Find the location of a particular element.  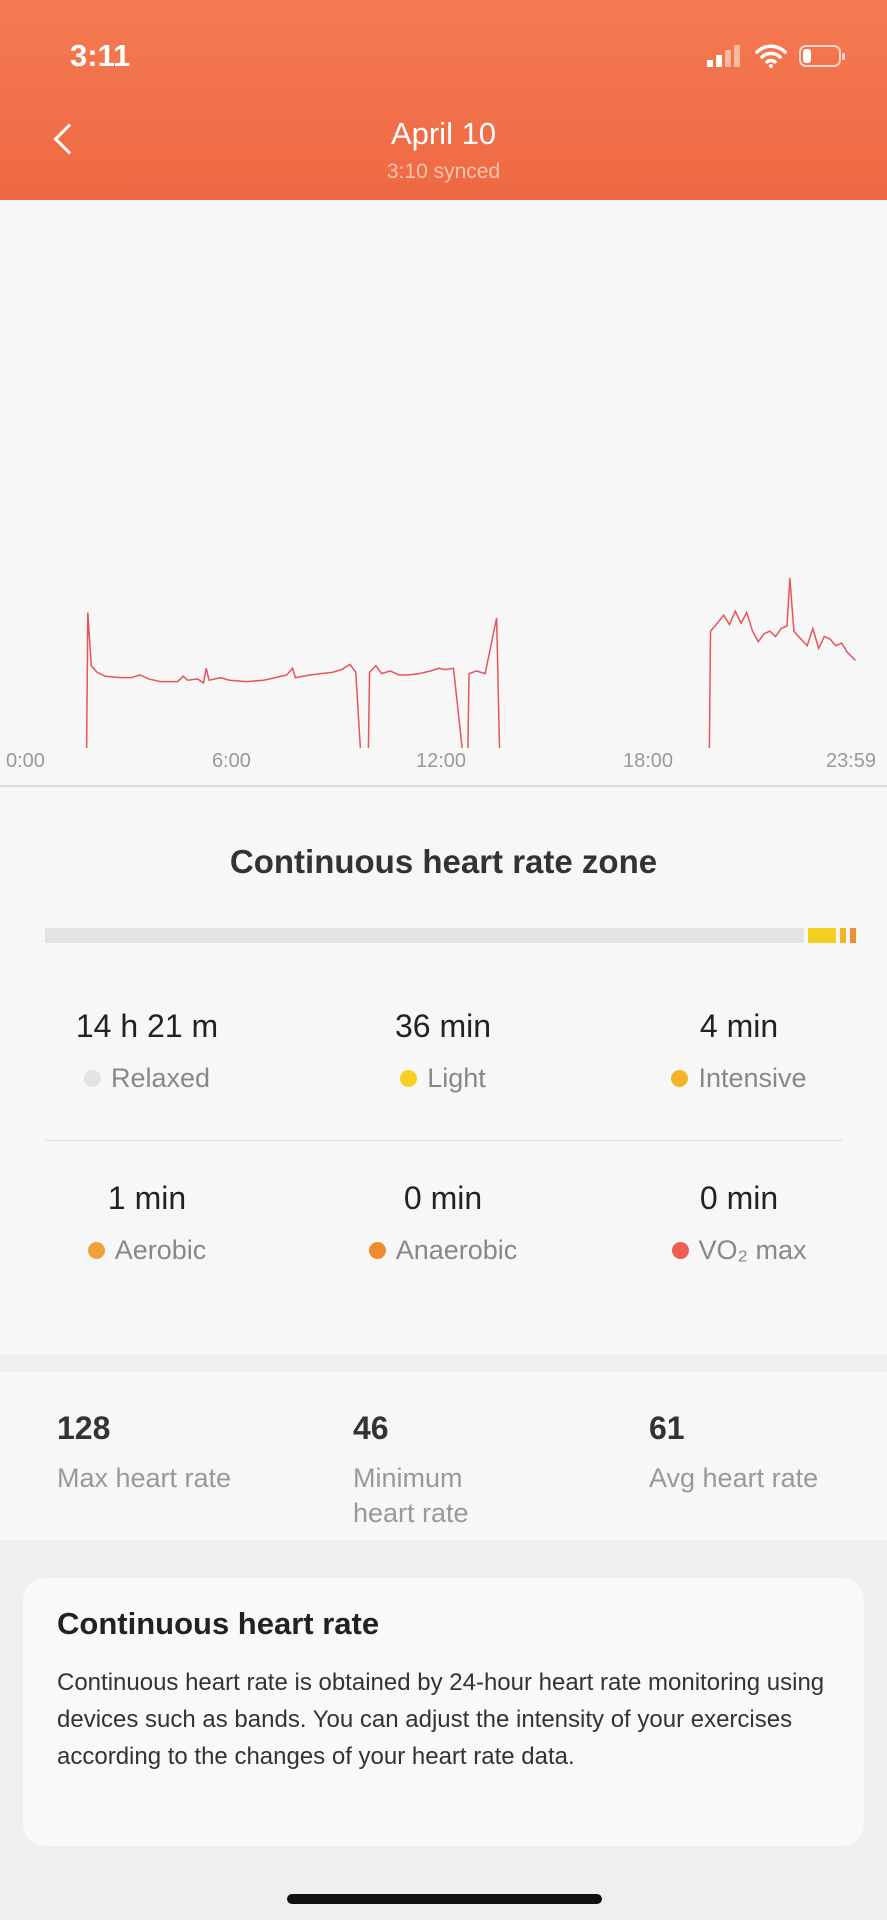

status-icons is located at coordinates (777, 56).